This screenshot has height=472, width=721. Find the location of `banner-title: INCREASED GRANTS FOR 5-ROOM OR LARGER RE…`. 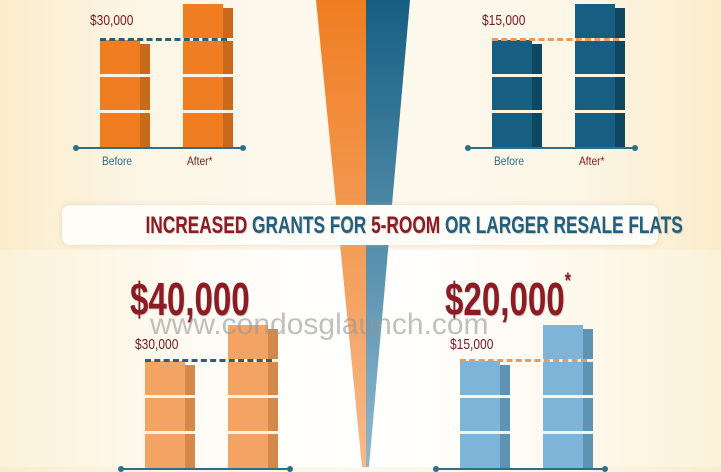

banner-title: INCREASED GRANTS FOR 5-ROOM OR LARGER RE… is located at coordinates (413, 226).